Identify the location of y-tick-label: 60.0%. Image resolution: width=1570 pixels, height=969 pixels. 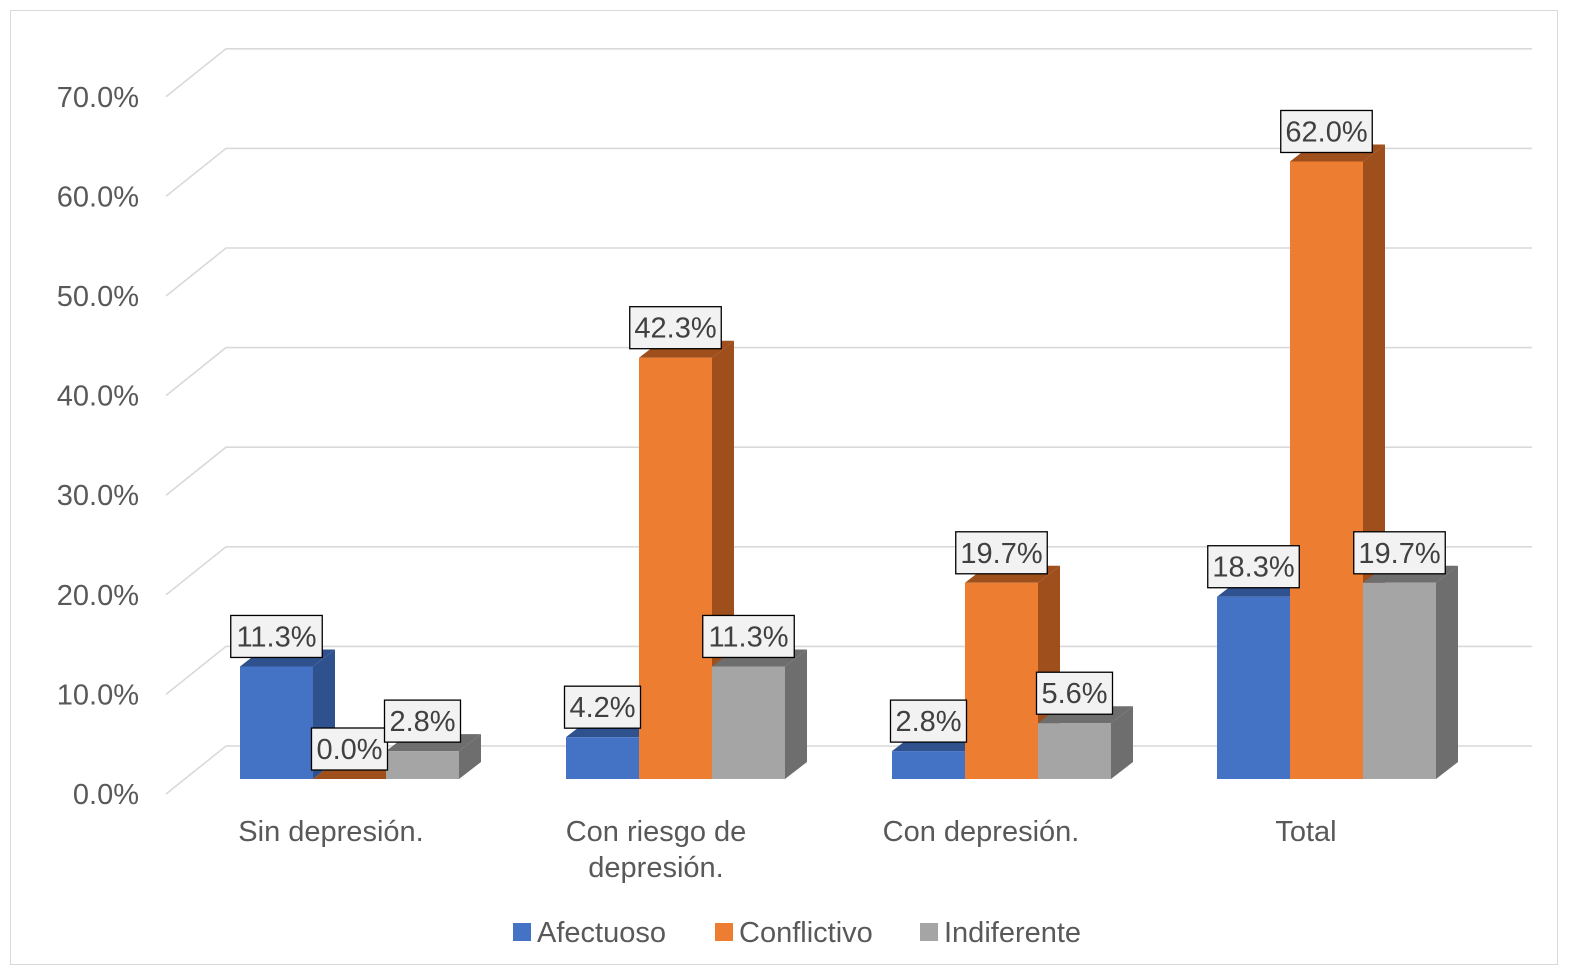
(98, 197).